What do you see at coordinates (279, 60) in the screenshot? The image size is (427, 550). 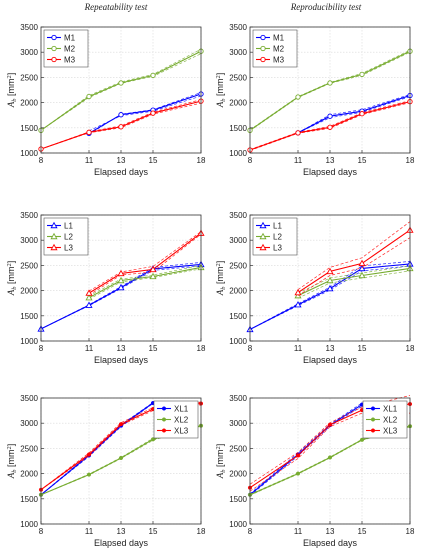 I see `legend-label: M3` at bounding box center [279, 60].